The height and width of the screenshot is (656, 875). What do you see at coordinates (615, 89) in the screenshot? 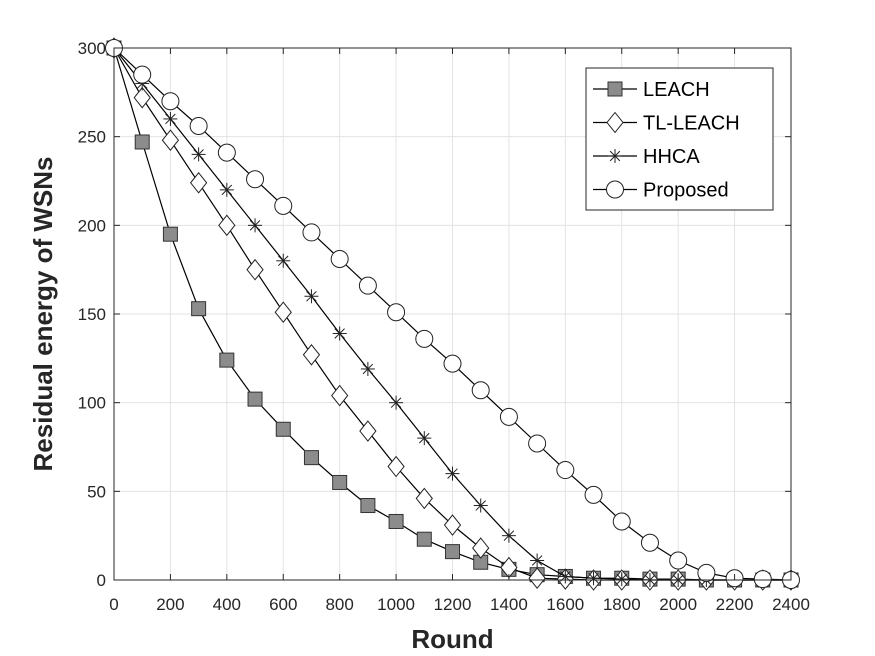
I see `legend-marker-leach` at bounding box center [615, 89].